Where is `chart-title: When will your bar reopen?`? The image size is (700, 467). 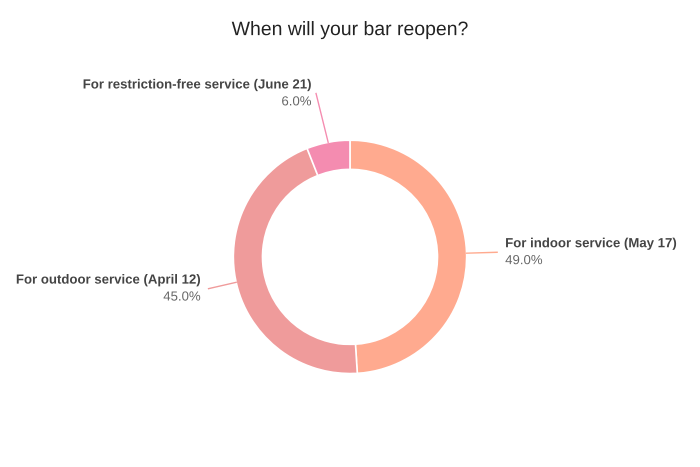 chart-title: When will your bar reopen? is located at coordinates (350, 30).